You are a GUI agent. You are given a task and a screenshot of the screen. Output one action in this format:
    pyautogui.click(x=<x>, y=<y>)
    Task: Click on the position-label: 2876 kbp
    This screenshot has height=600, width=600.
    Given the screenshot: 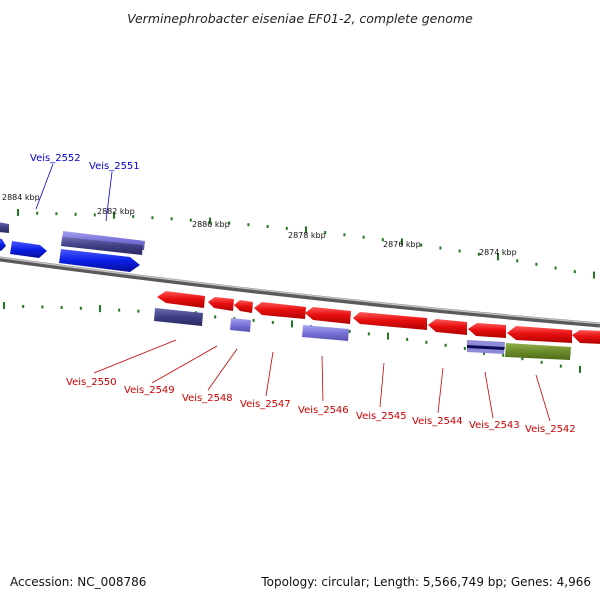 What is the action you would take?
    pyautogui.click(x=402, y=244)
    